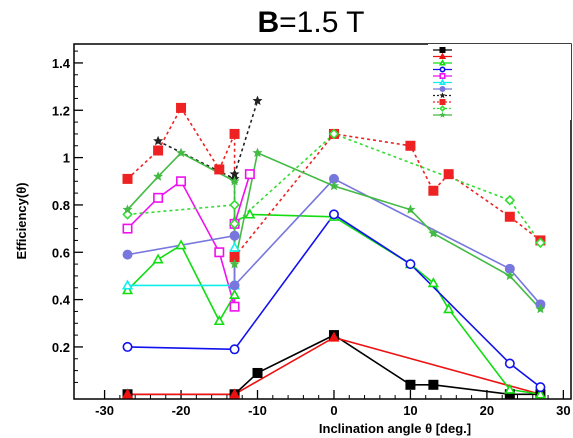 Image resolution: width=573 pixels, height=438 pixels. Describe the element at coordinates (66, 158) in the screenshot. I see `y-tick-label: 1` at that location.